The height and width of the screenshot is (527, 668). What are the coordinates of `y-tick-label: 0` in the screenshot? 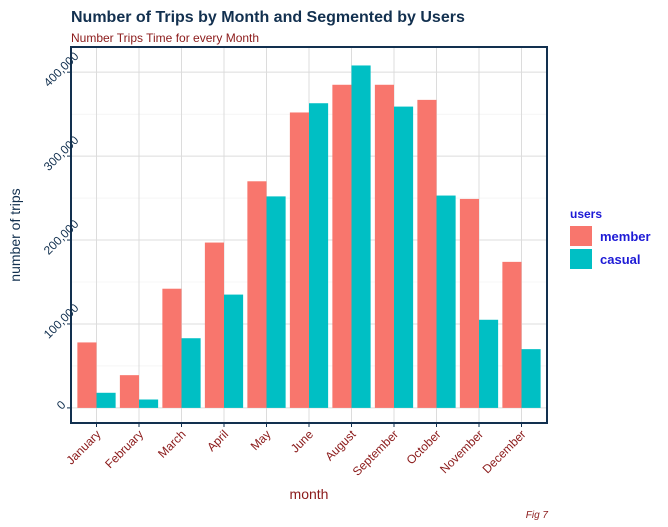 It's located at (61, 405).